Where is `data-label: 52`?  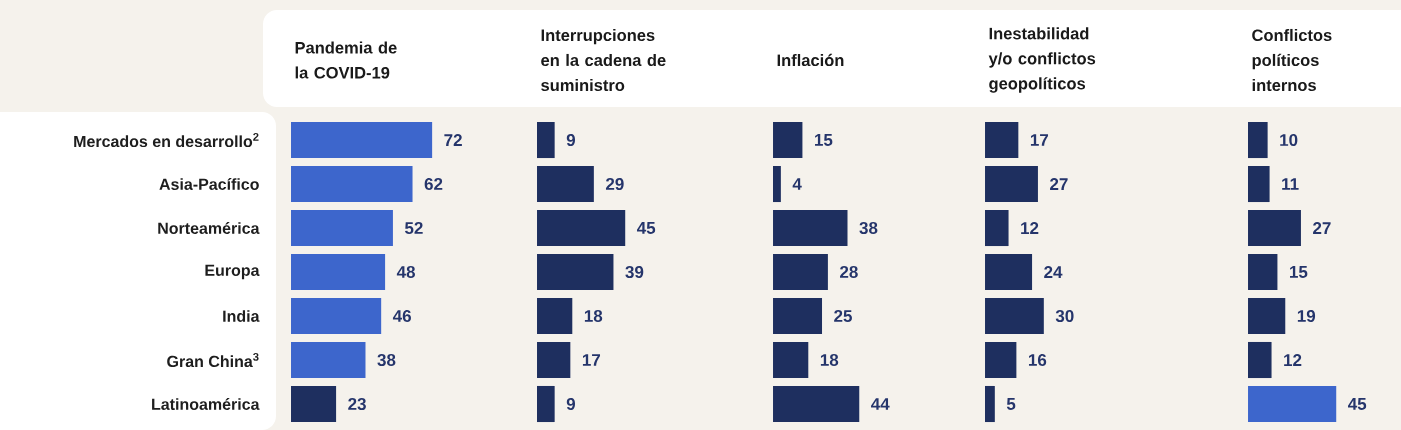
data-label: 52 is located at coordinates (413, 228).